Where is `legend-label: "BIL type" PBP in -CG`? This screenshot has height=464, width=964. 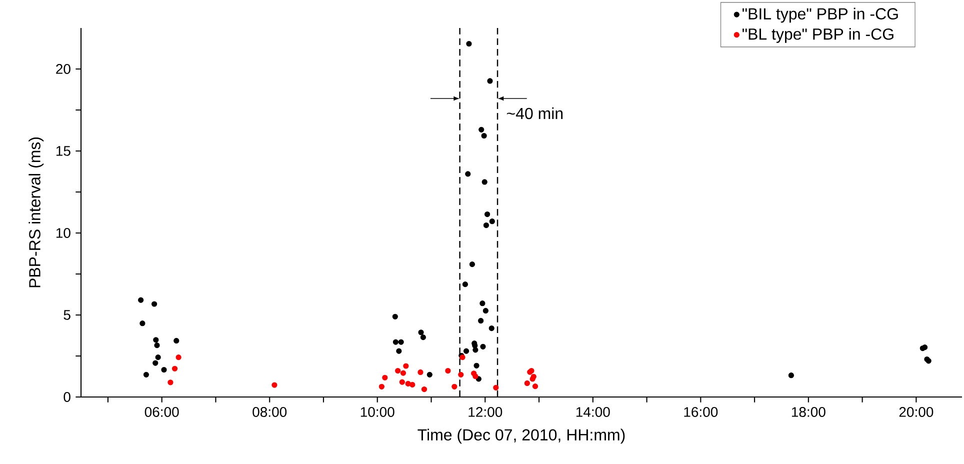 legend-label: "BIL type" PBP in -CG is located at coordinates (820, 15).